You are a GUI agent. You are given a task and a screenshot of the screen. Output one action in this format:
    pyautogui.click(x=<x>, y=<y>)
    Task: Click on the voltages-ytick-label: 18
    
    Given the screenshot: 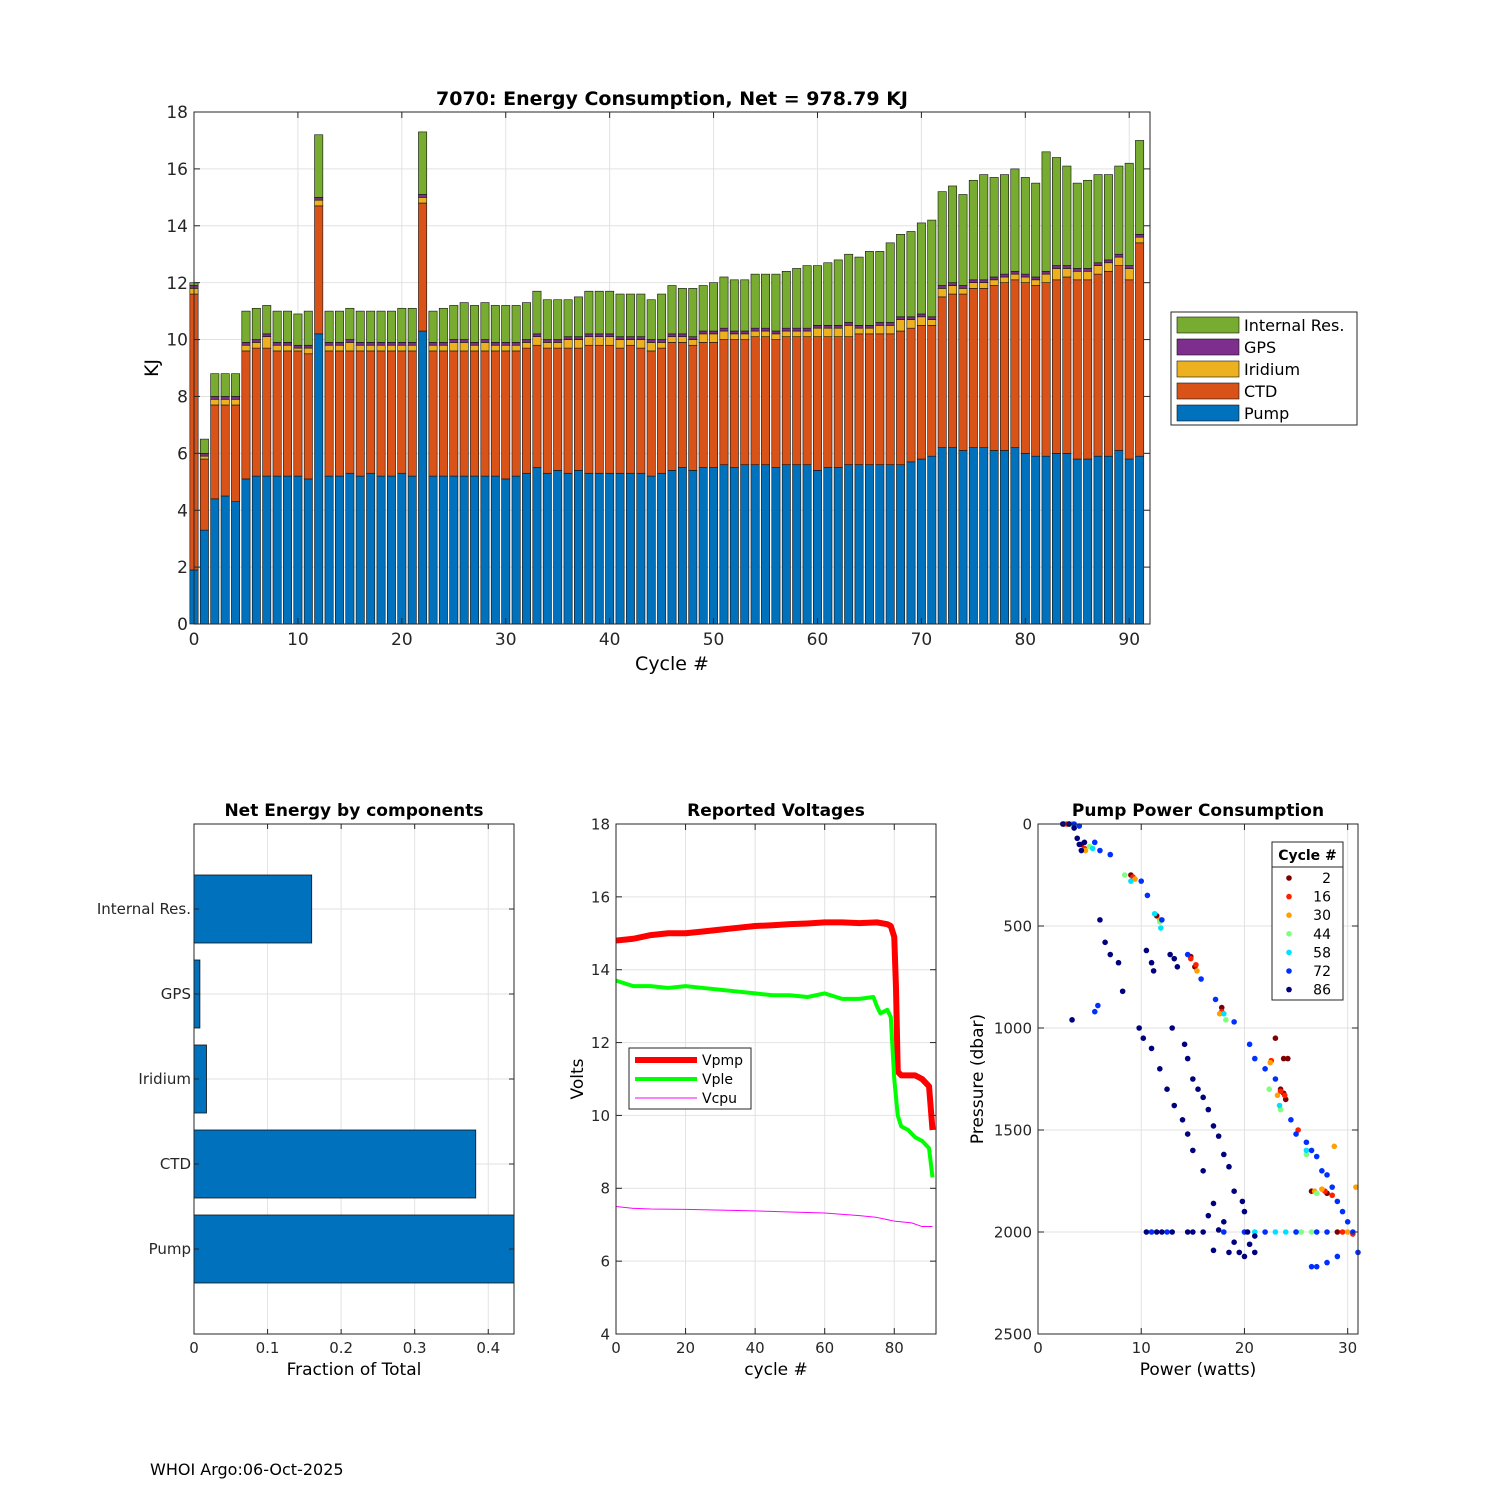 What is the action you would take?
    pyautogui.click(x=600, y=824)
    